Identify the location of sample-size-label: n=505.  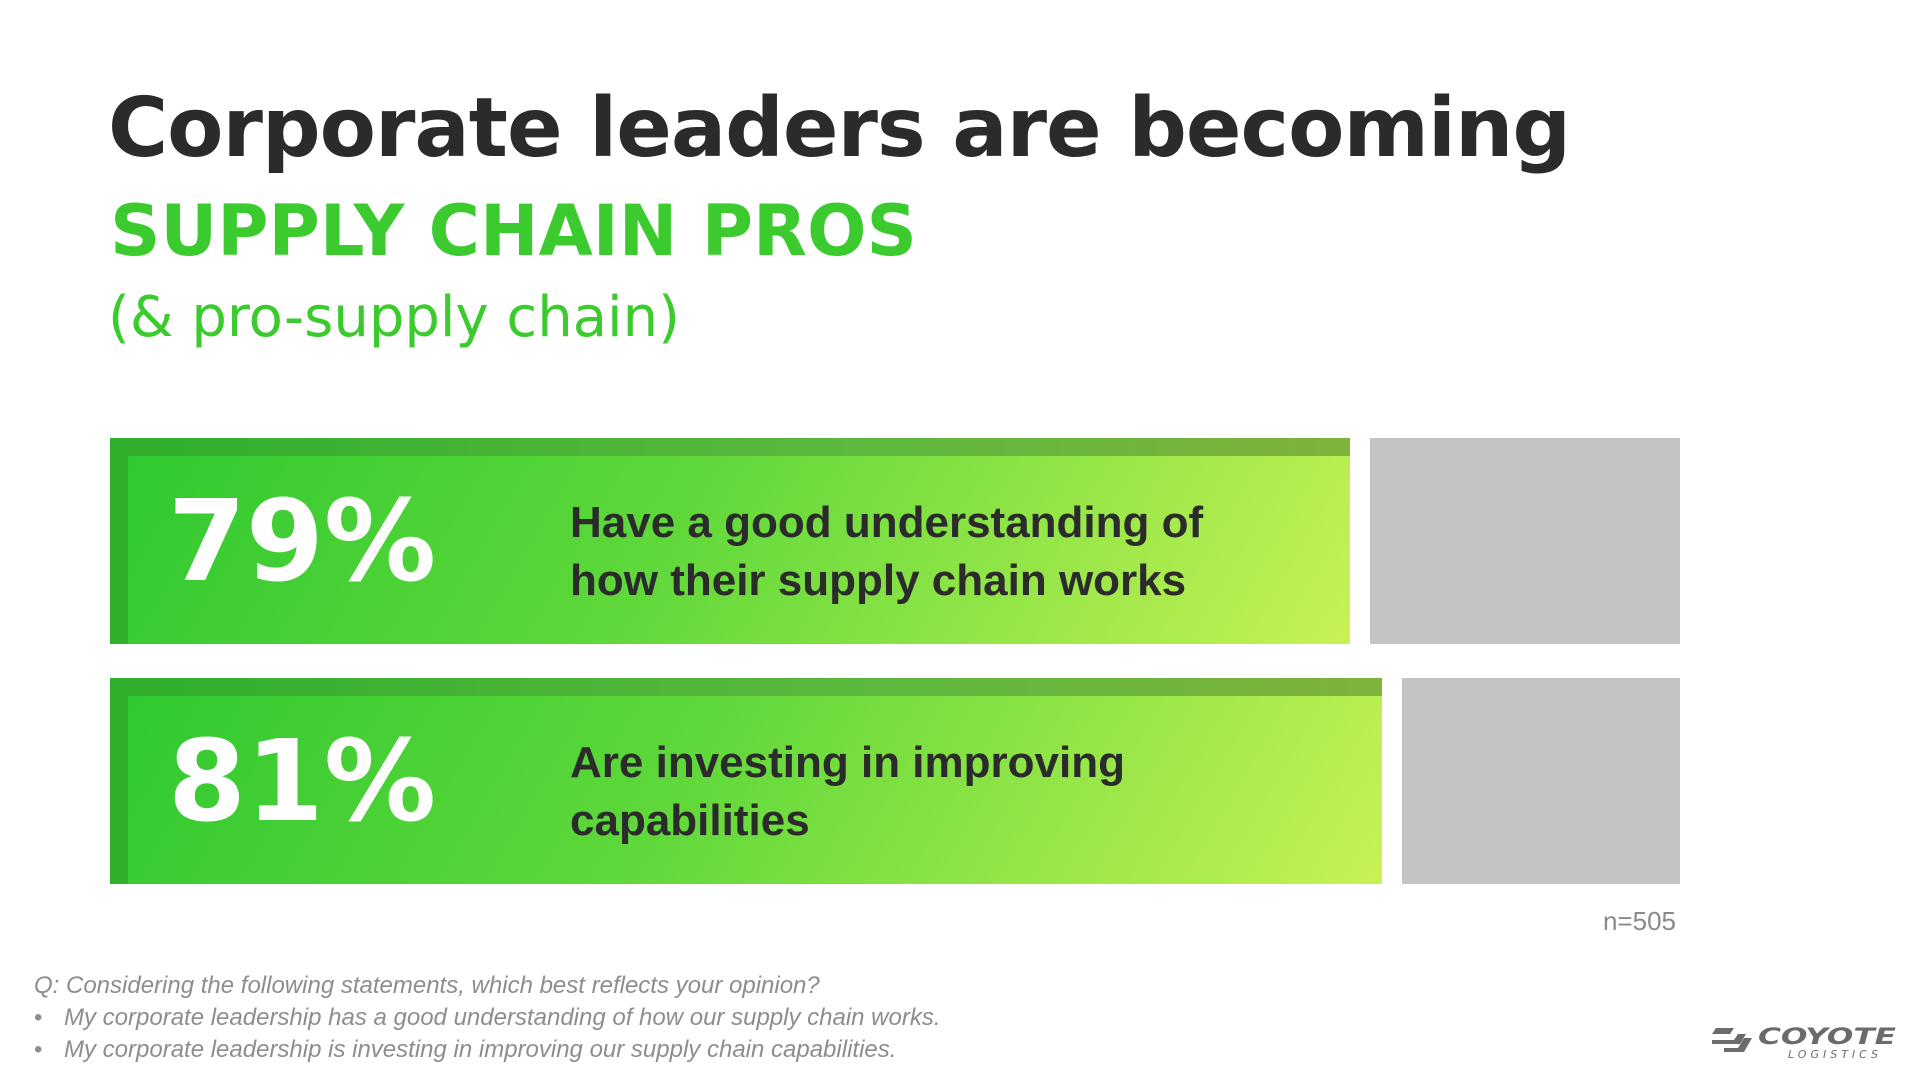
(1639, 921).